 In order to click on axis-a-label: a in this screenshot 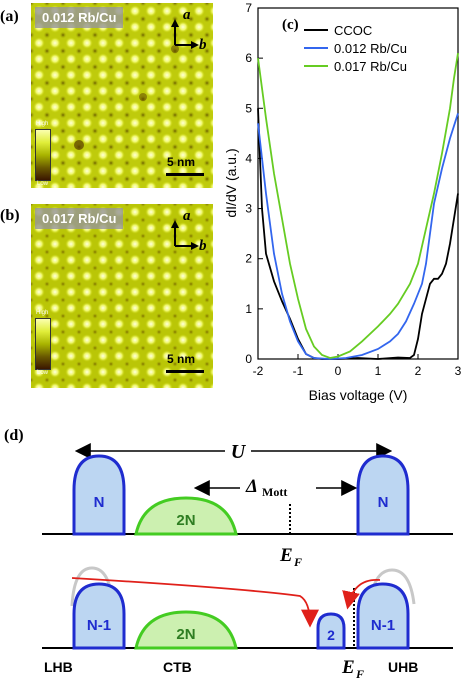, I will do `click(187, 15)`.